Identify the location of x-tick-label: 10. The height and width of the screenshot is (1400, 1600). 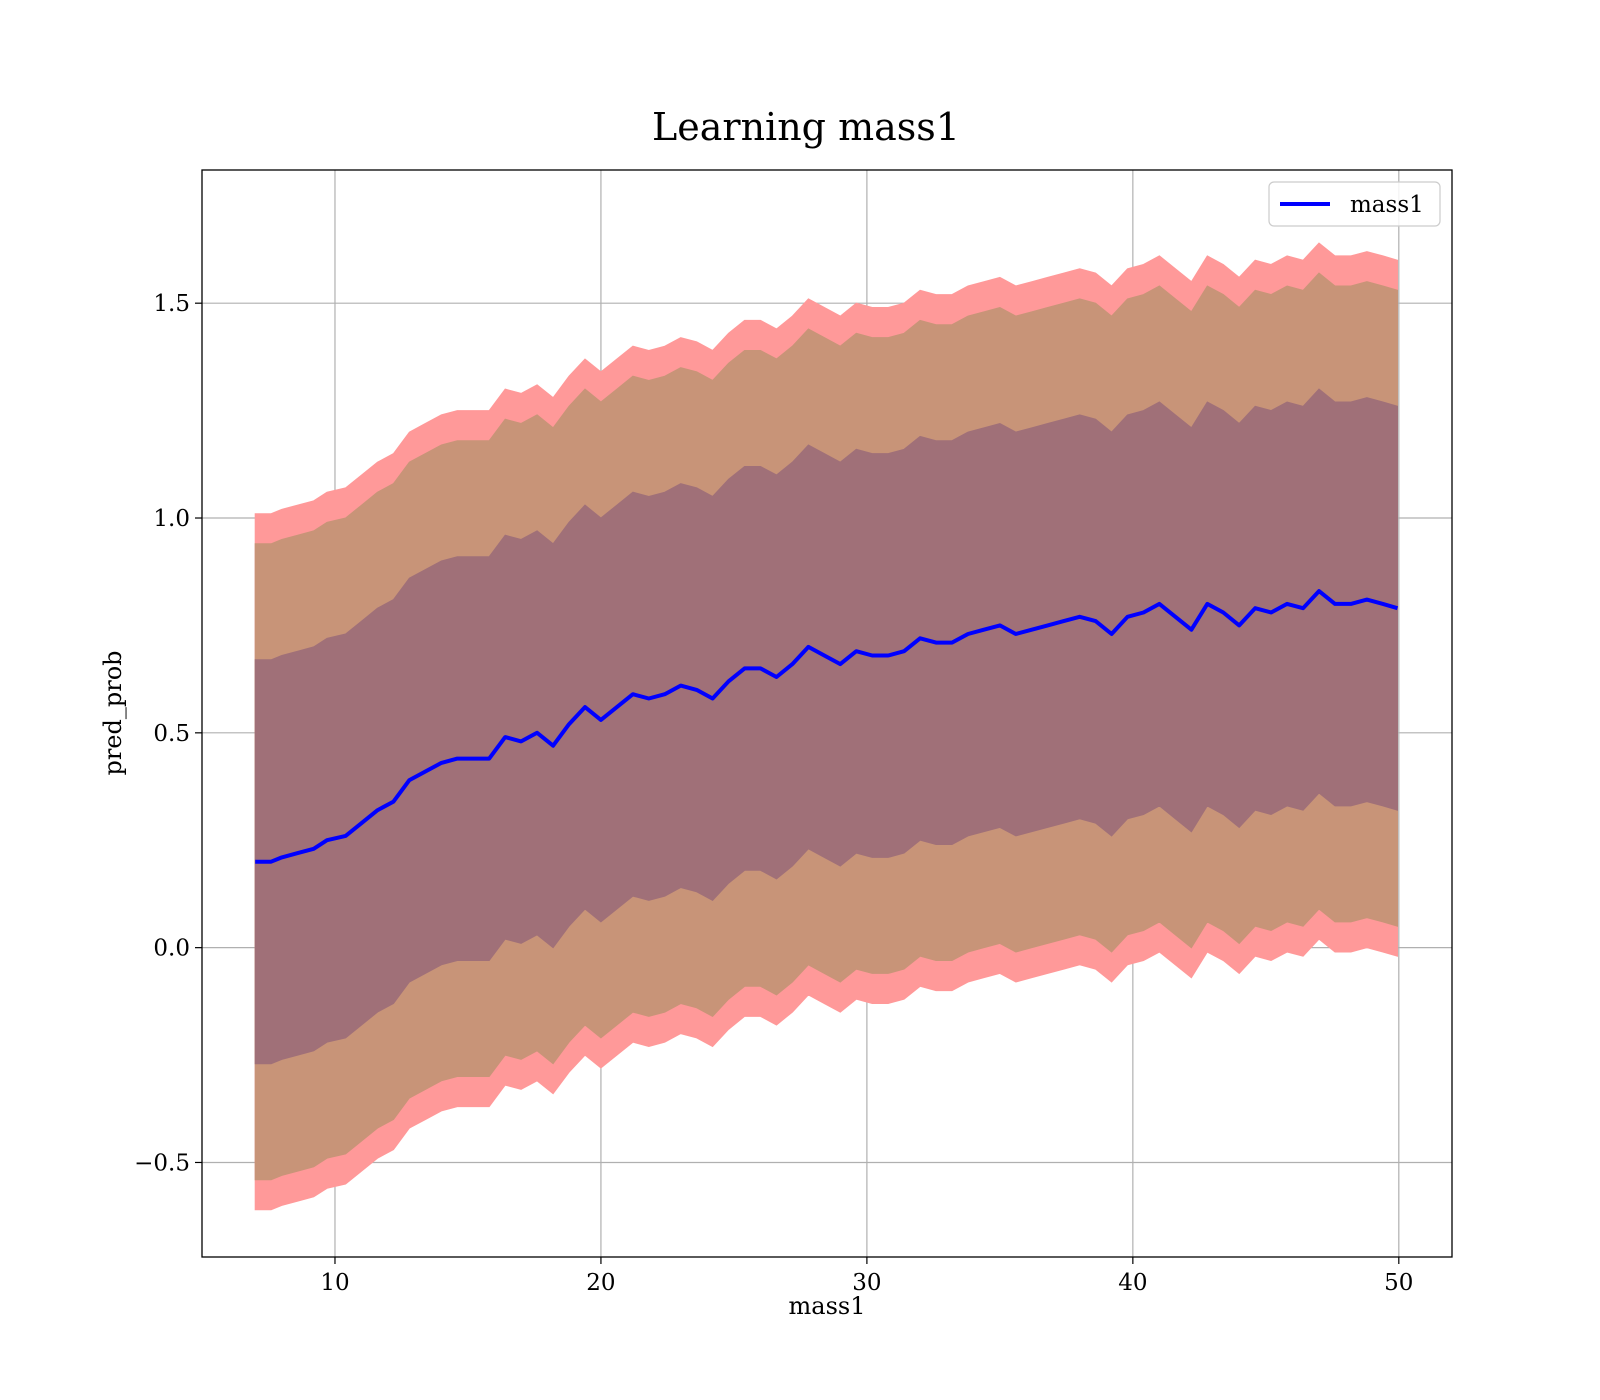
(334, 1283).